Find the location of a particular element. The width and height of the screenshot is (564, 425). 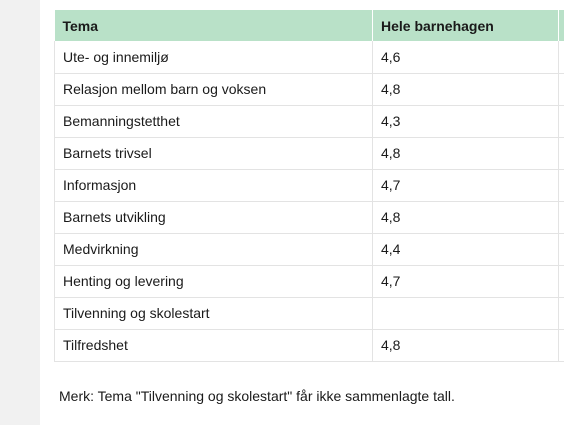

table-row: Tilvenning og skolestart is located at coordinates (309, 313).